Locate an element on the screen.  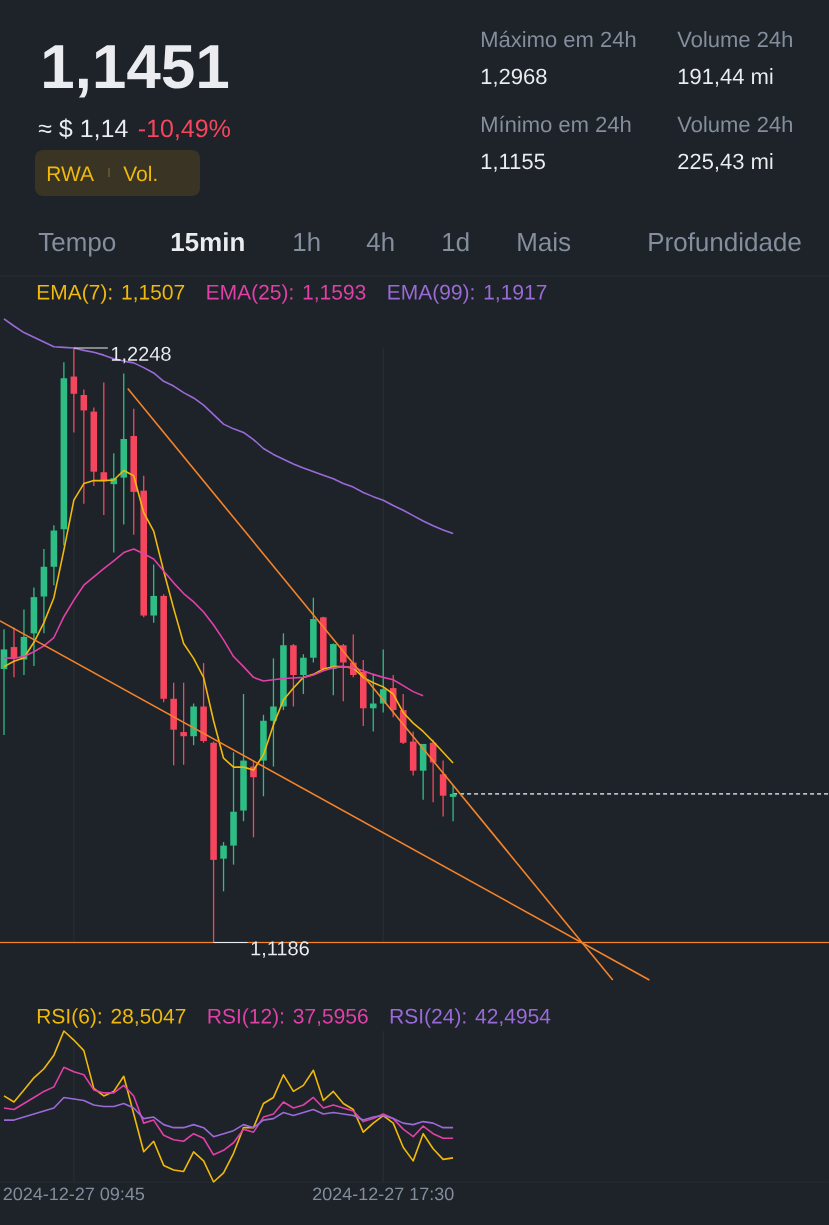
text: 15min is located at coordinates (207, 242).